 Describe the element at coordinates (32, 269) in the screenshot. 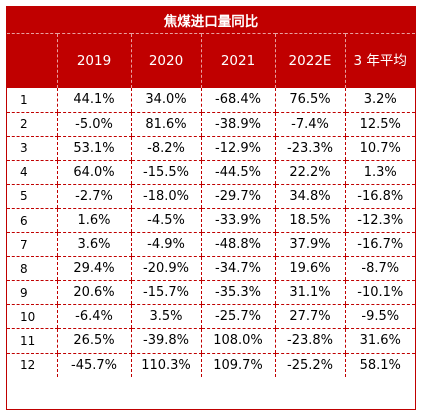

I see `month-cell: 8` at that location.